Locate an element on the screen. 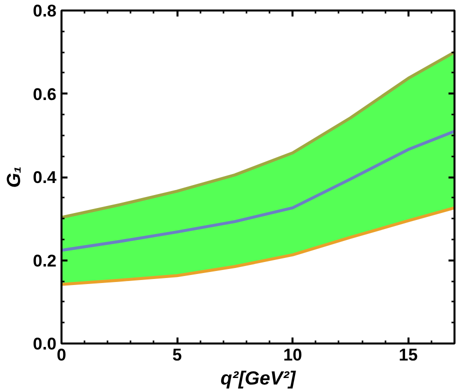 The image size is (458, 392). x-tick-label: 15 is located at coordinates (408, 355).